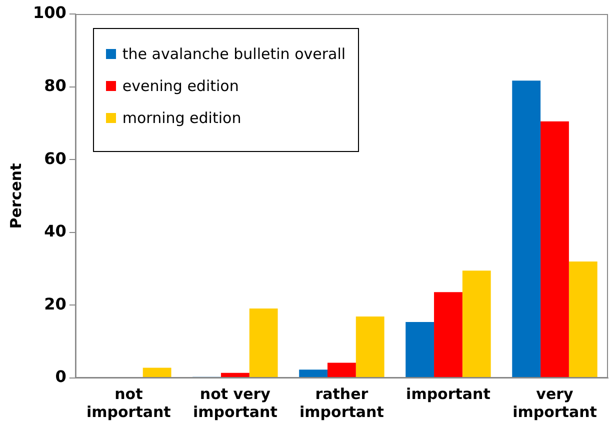 The width and height of the screenshot is (610, 432). I want to click on y-tick-label: 0, so click(60, 376).